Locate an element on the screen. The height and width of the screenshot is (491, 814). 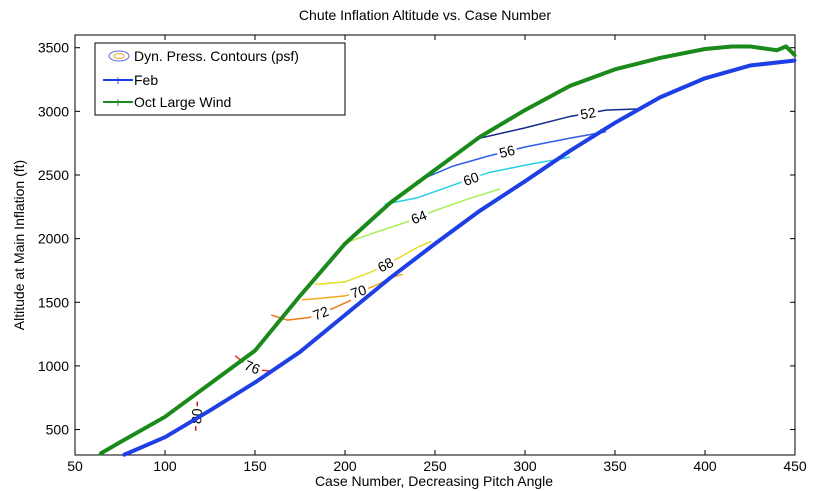
y-tick-label: 1500 is located at coordinates (53, 302).